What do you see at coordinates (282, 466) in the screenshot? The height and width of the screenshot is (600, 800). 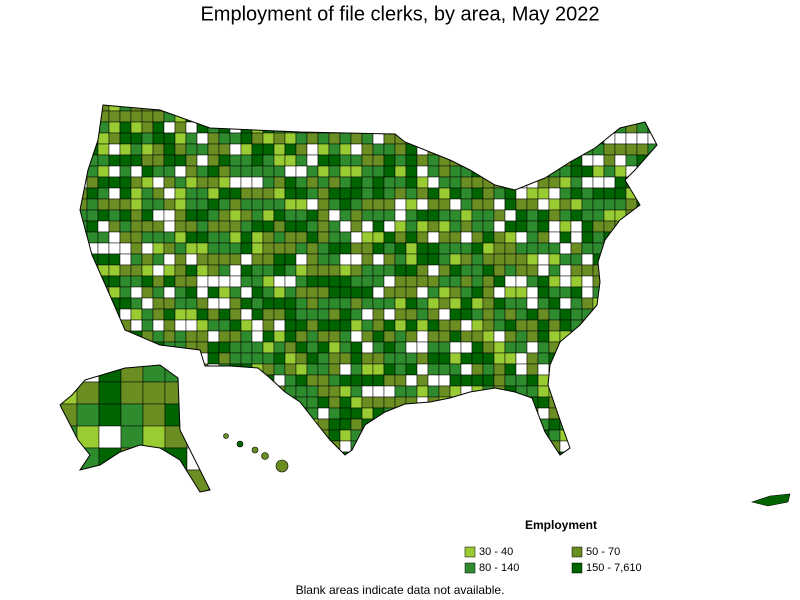 I see `island` at bounding box center [282, 466].